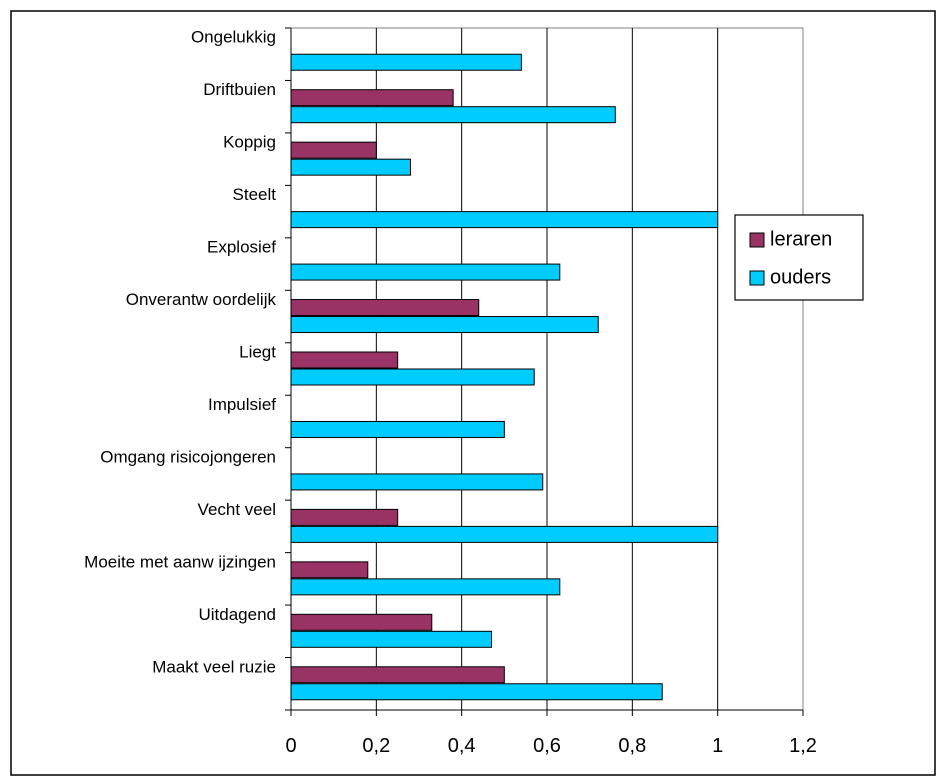 The height and width of the screenshot is (781, 946). What do you see at coordinates (180, 561) in the screenshot?
I see `category-label: Moeite met aanw ijzingen` at bounding box center [180, 561].